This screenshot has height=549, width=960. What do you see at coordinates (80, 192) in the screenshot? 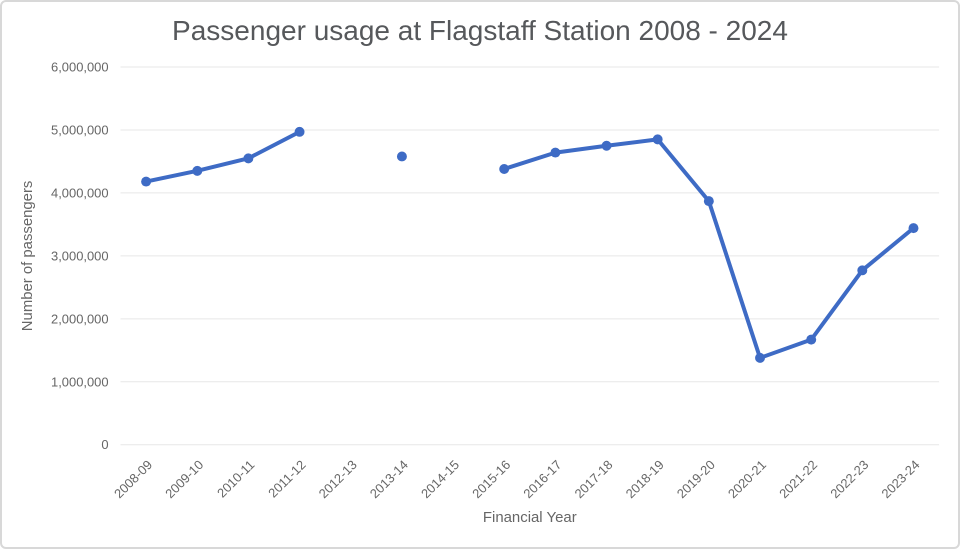
I see `y-axis-tick-label: 4,000,000` at bounding box center [80, 192].